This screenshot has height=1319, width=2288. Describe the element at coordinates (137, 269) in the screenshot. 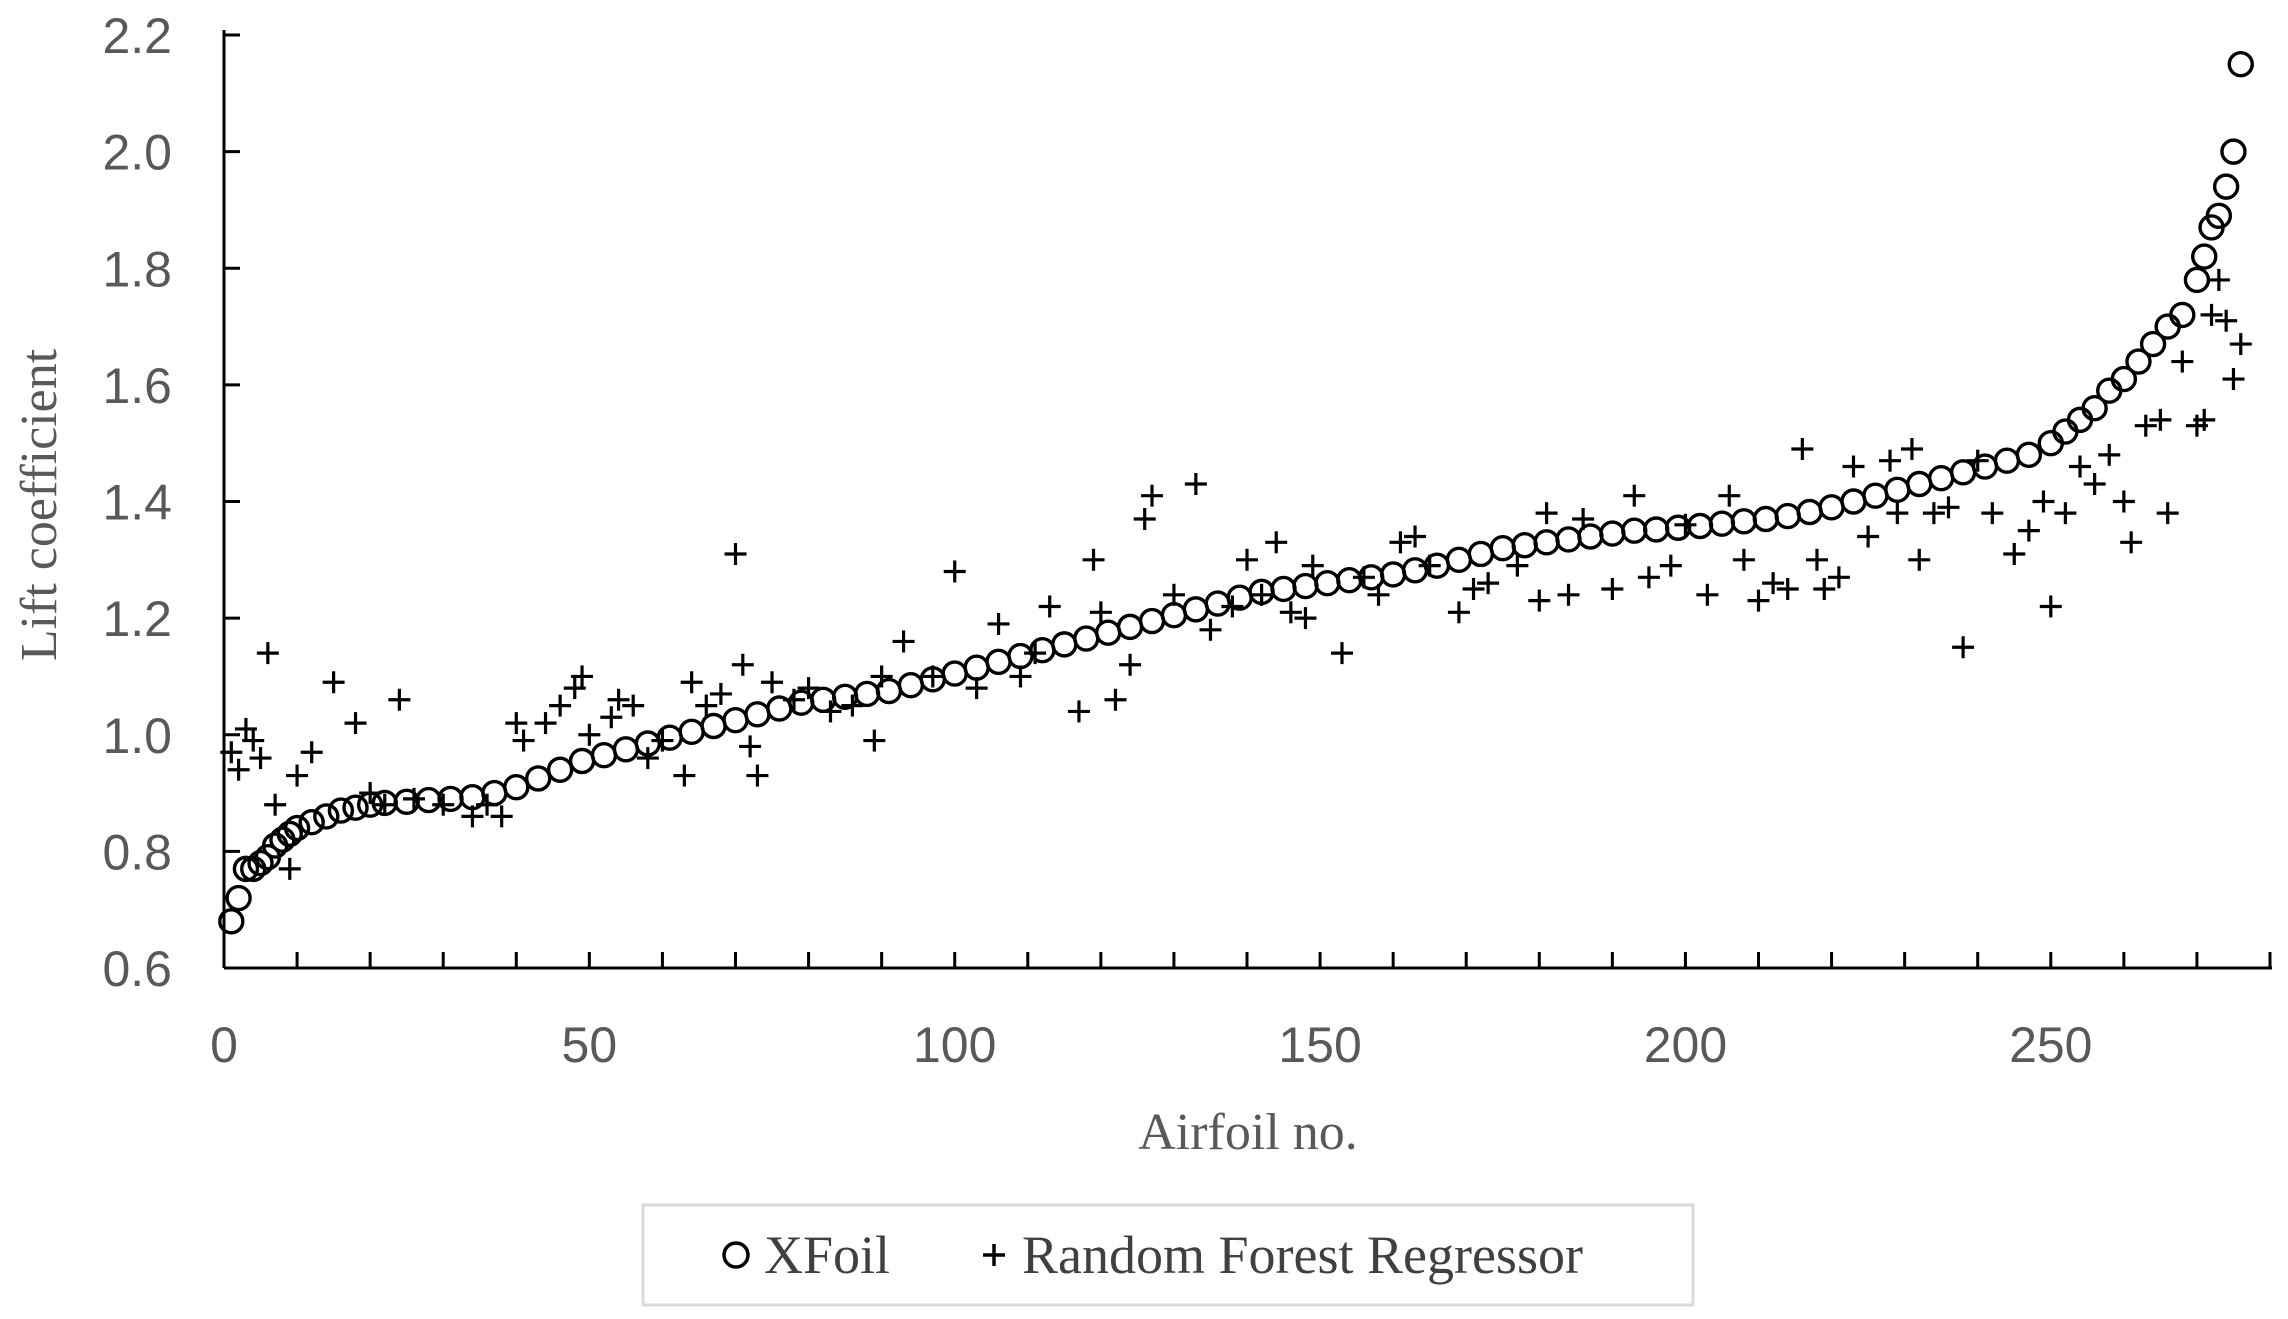

I see `y-tick-label: 1.8` at that location.